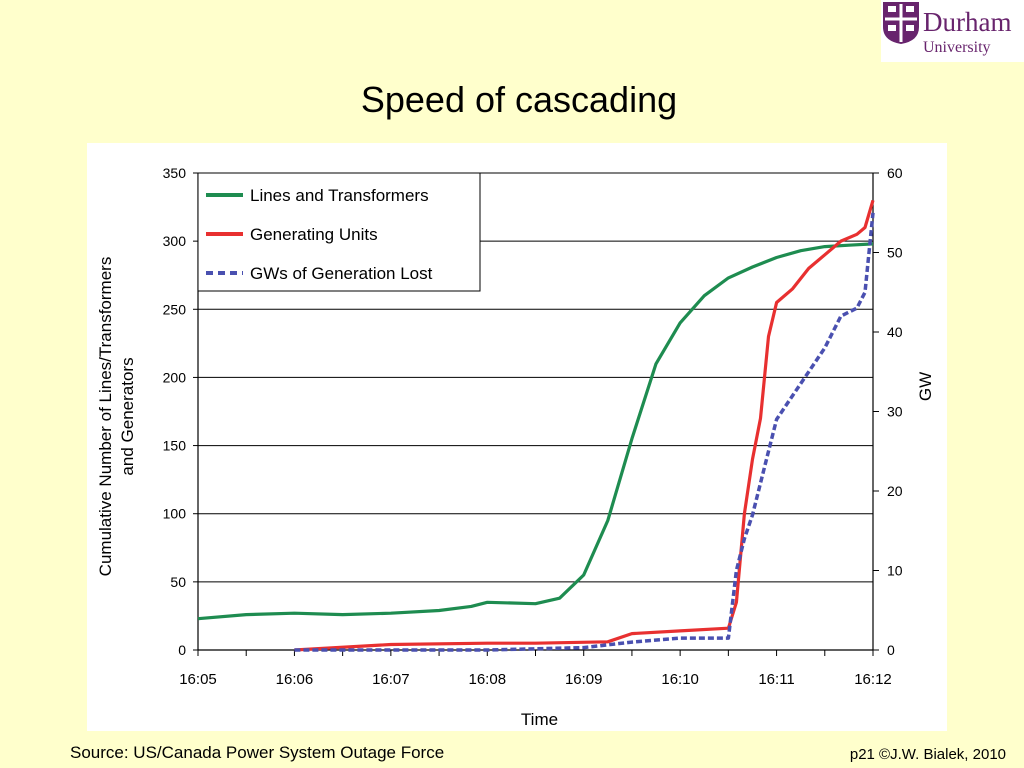  What do you see at coordinates (175, 446) in the screenshot?
I see `y-left-tick-label: 150` at bounding box center [175, 446].